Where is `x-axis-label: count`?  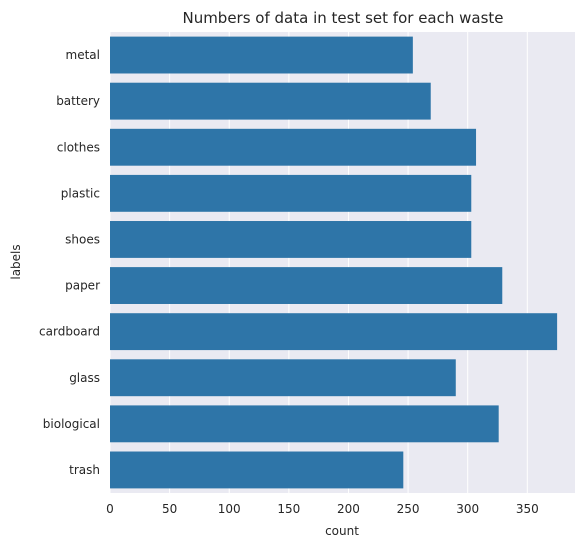
x-axis-label: count is located at coordinates (342, 531).